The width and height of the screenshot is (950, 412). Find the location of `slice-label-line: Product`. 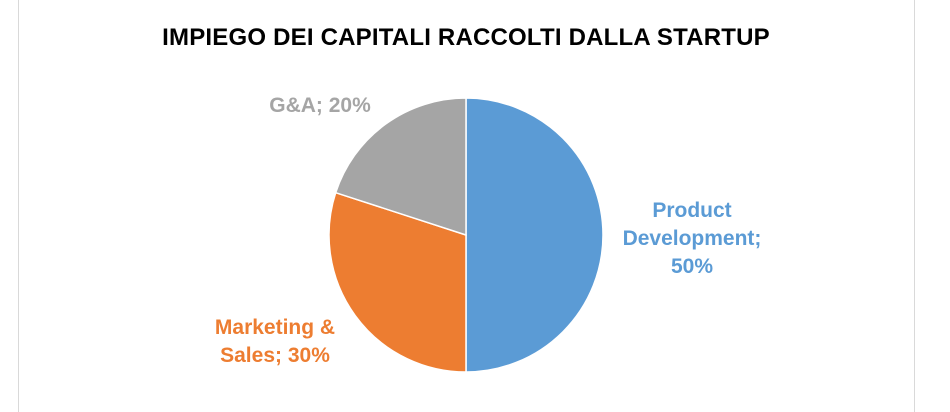

slice-label-line: Product is located at coordinates (692, 210).